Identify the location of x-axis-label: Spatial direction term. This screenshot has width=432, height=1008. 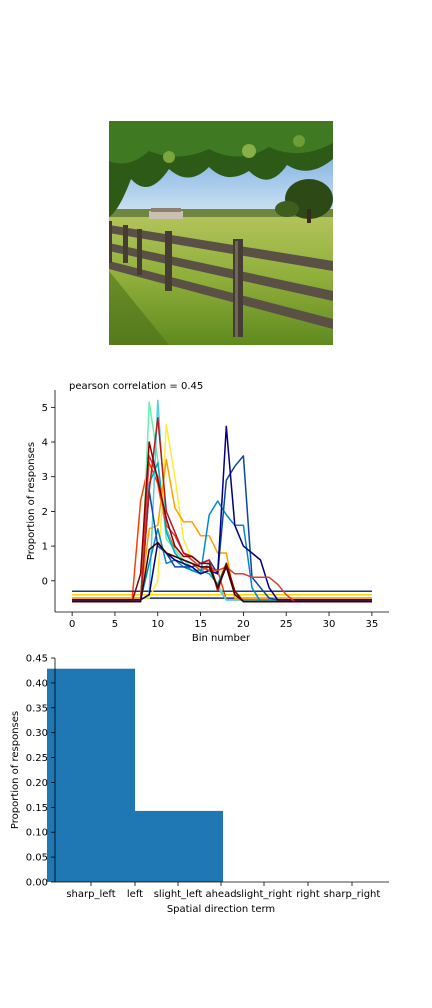
(221, 909).